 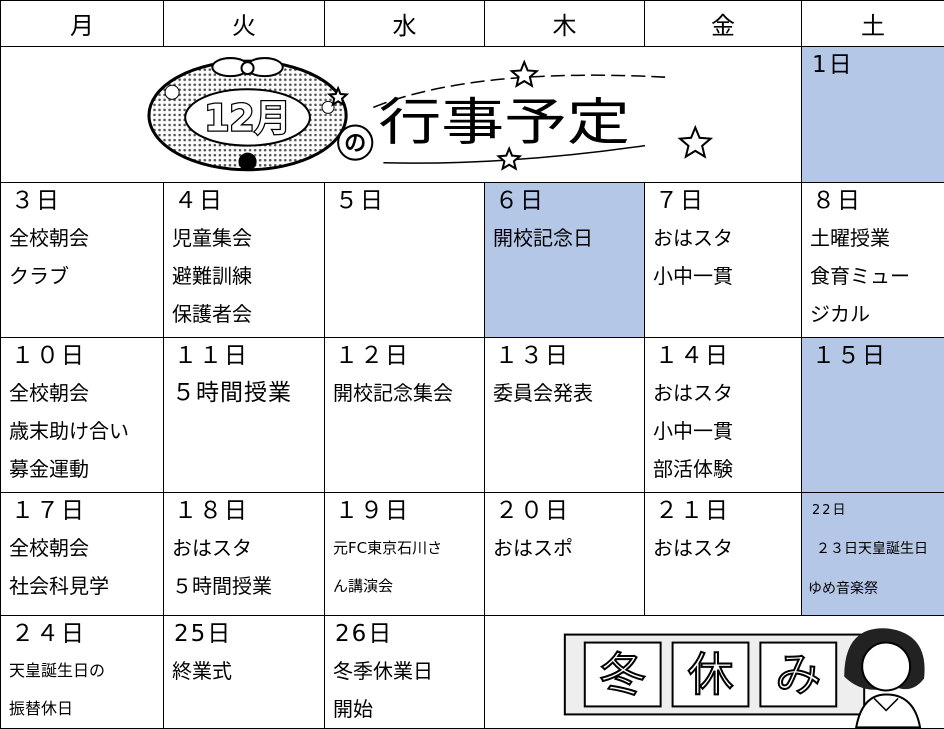 I want to click on event: クラブ, so click(x=82, y=276).